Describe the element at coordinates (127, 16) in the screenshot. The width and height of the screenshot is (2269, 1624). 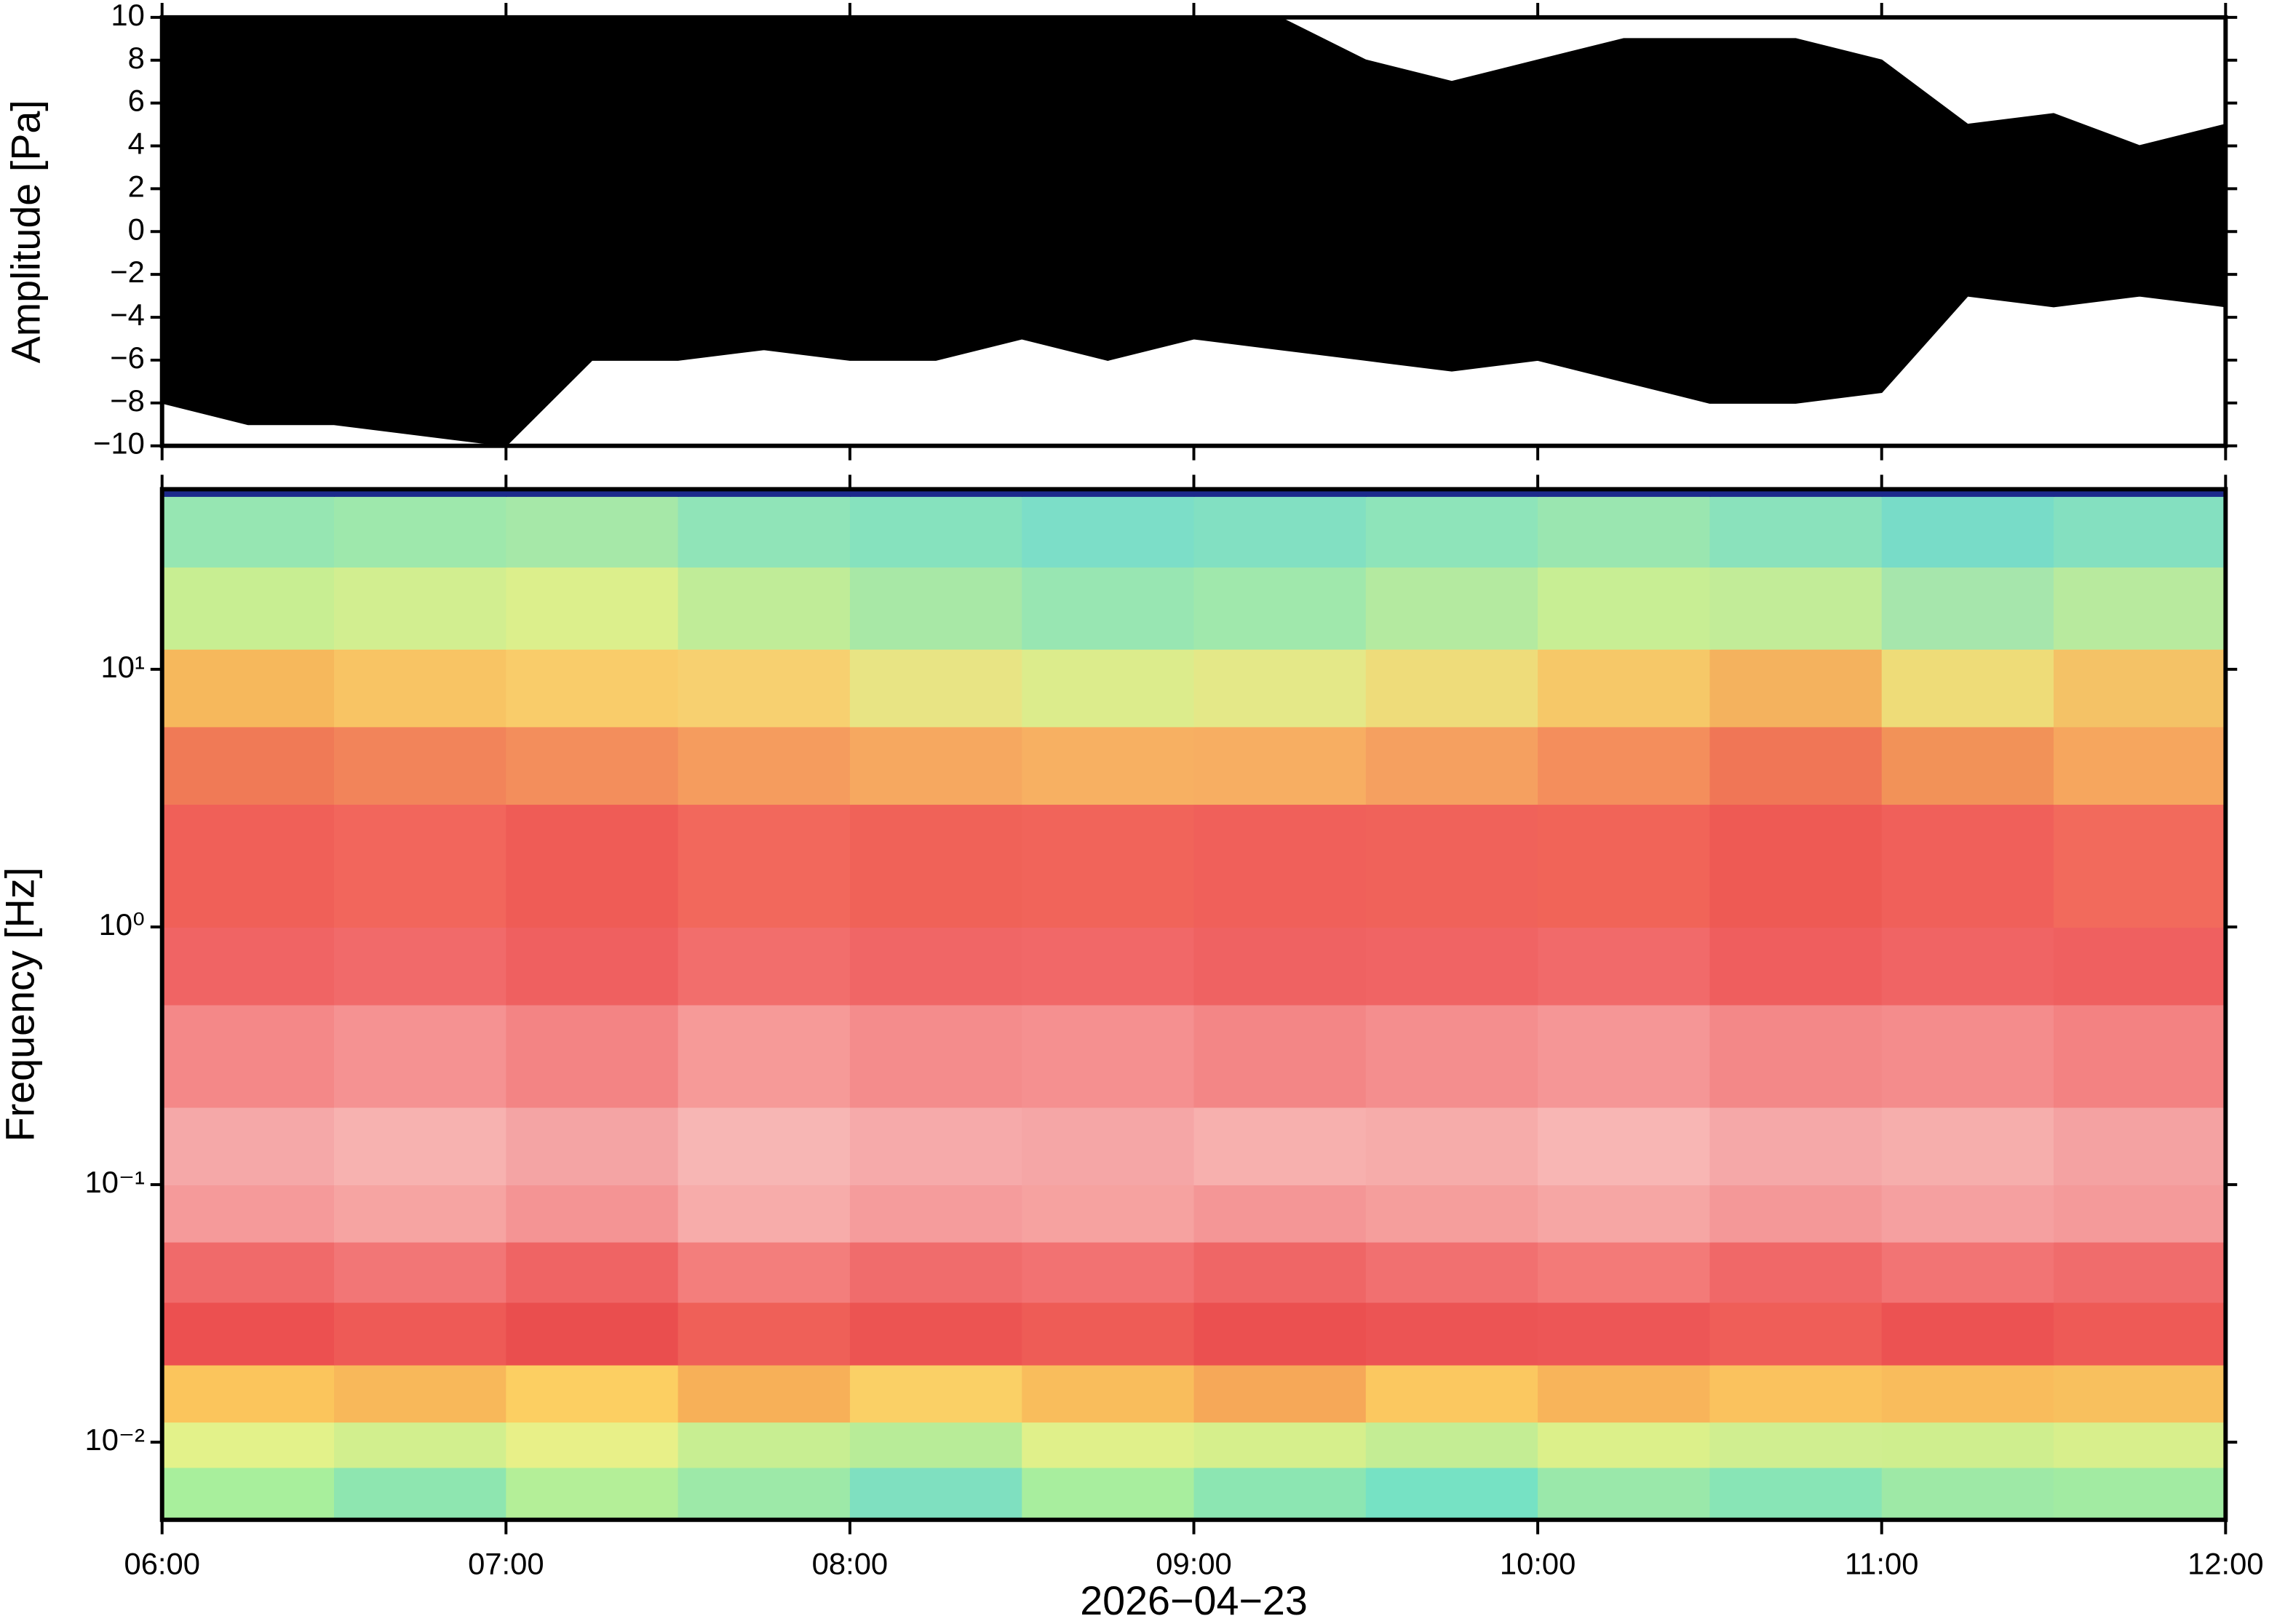
I see `y-tick-label: 10` at that location.